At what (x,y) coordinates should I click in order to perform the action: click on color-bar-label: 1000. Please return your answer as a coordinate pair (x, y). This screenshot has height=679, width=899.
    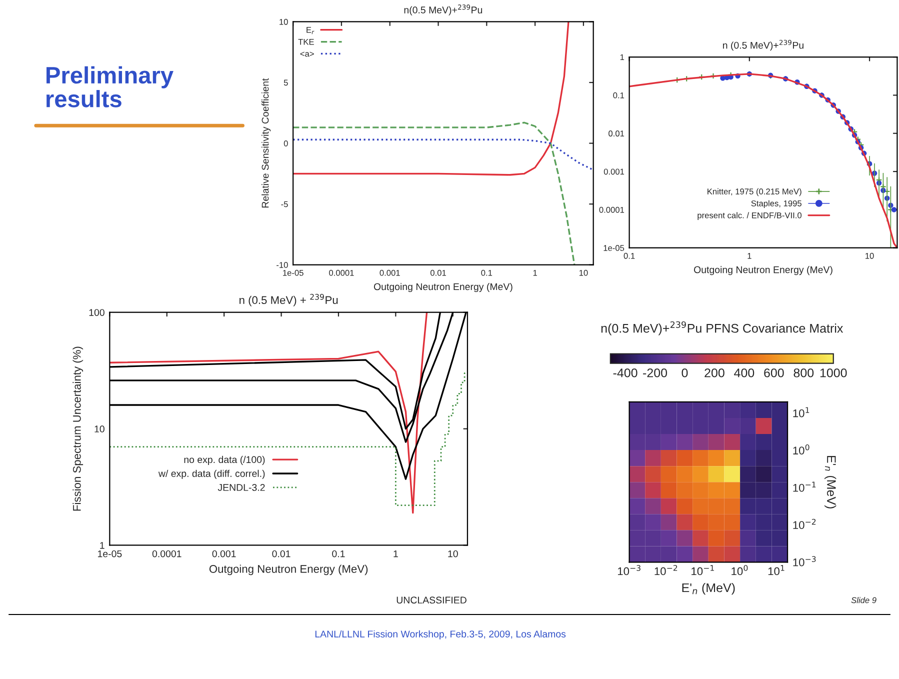
    Looking at the image, I should click on (833, 373).